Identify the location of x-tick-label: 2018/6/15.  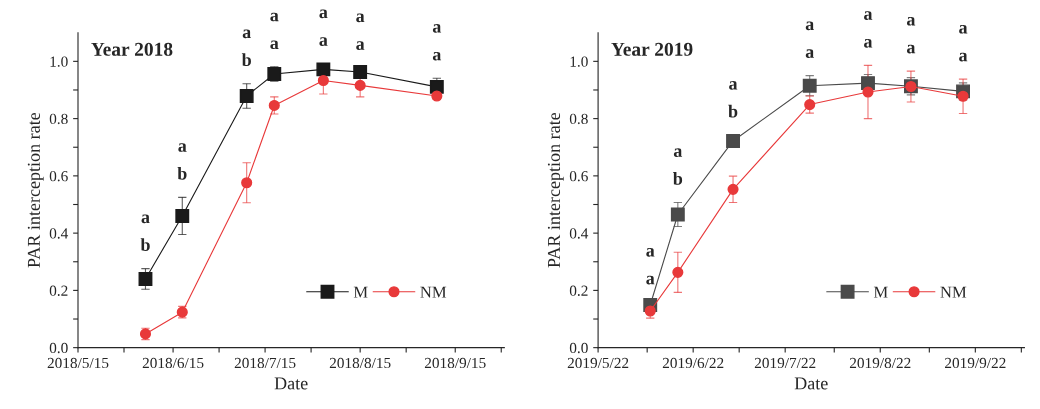
(173, 363).